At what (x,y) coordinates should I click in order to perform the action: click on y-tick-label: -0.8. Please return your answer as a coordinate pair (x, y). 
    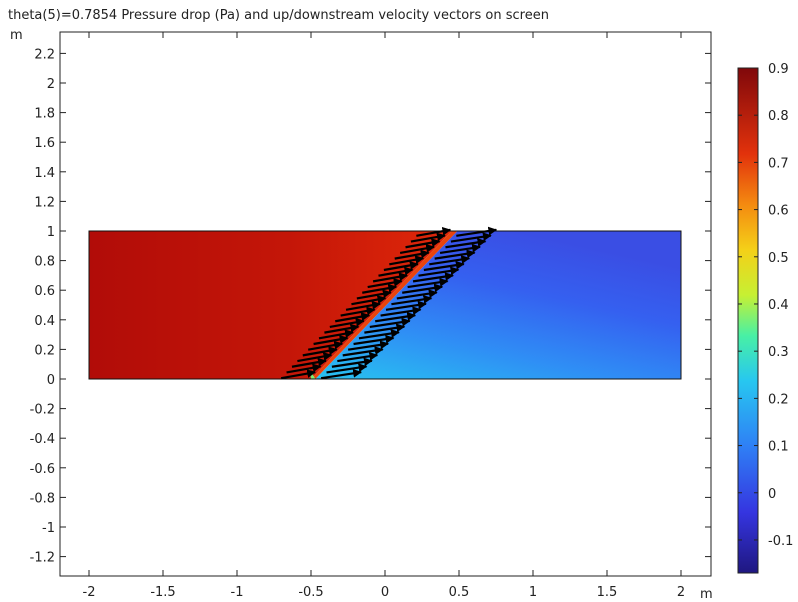
    Looking at the image, I should click on (42, 498).